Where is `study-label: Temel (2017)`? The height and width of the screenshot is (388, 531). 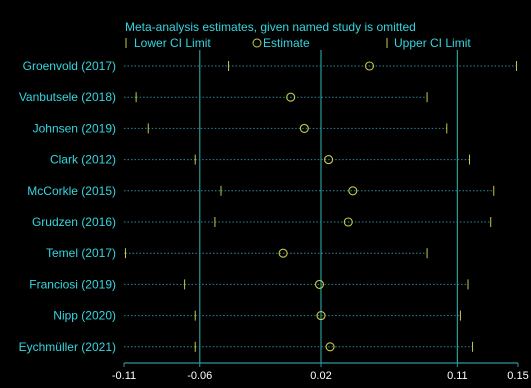
study-label: Temel (2017) is located at coordinates (81, 253).